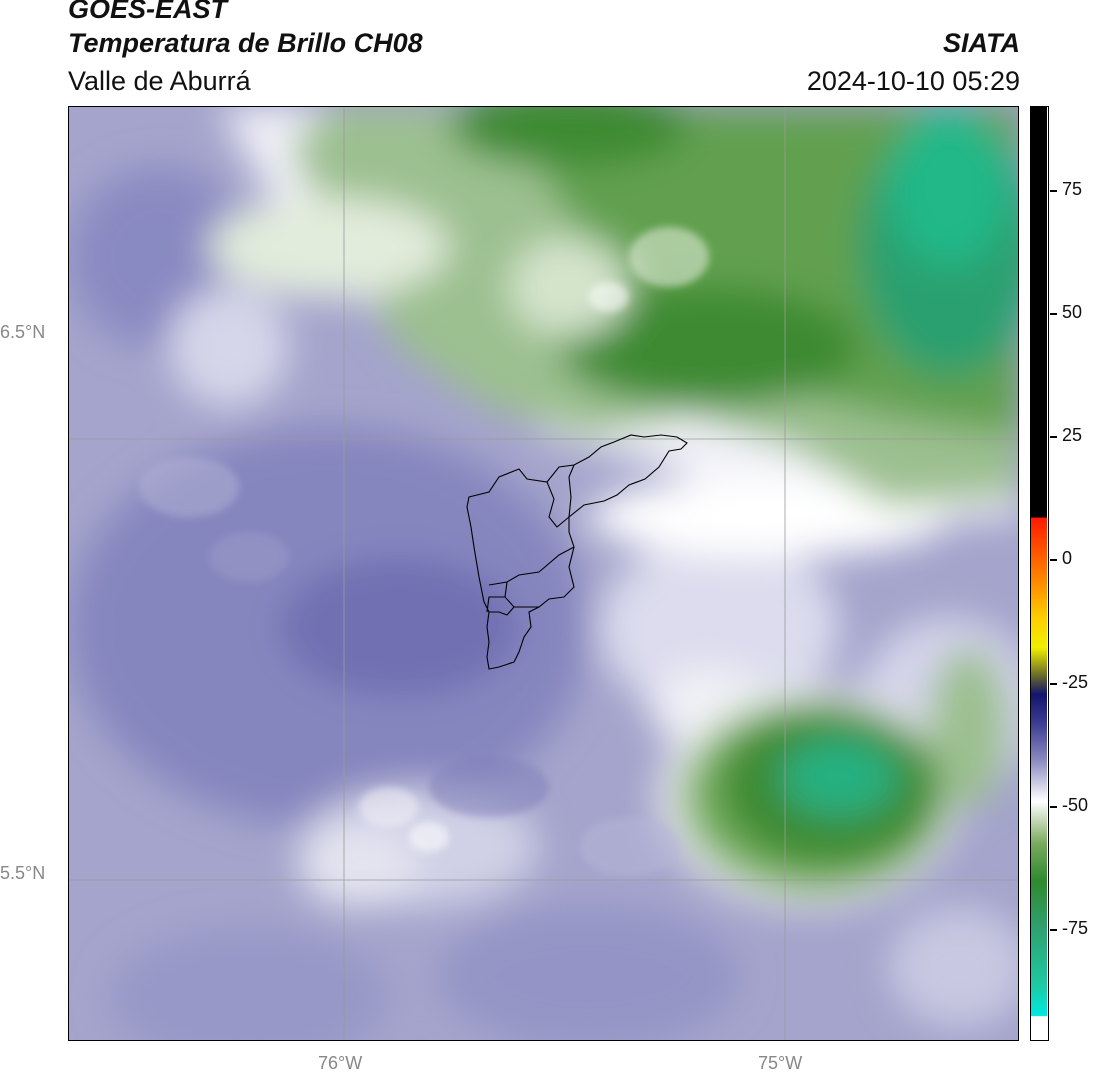  I want to click on lon-label-76w: 76°W, so click(340, 1063).